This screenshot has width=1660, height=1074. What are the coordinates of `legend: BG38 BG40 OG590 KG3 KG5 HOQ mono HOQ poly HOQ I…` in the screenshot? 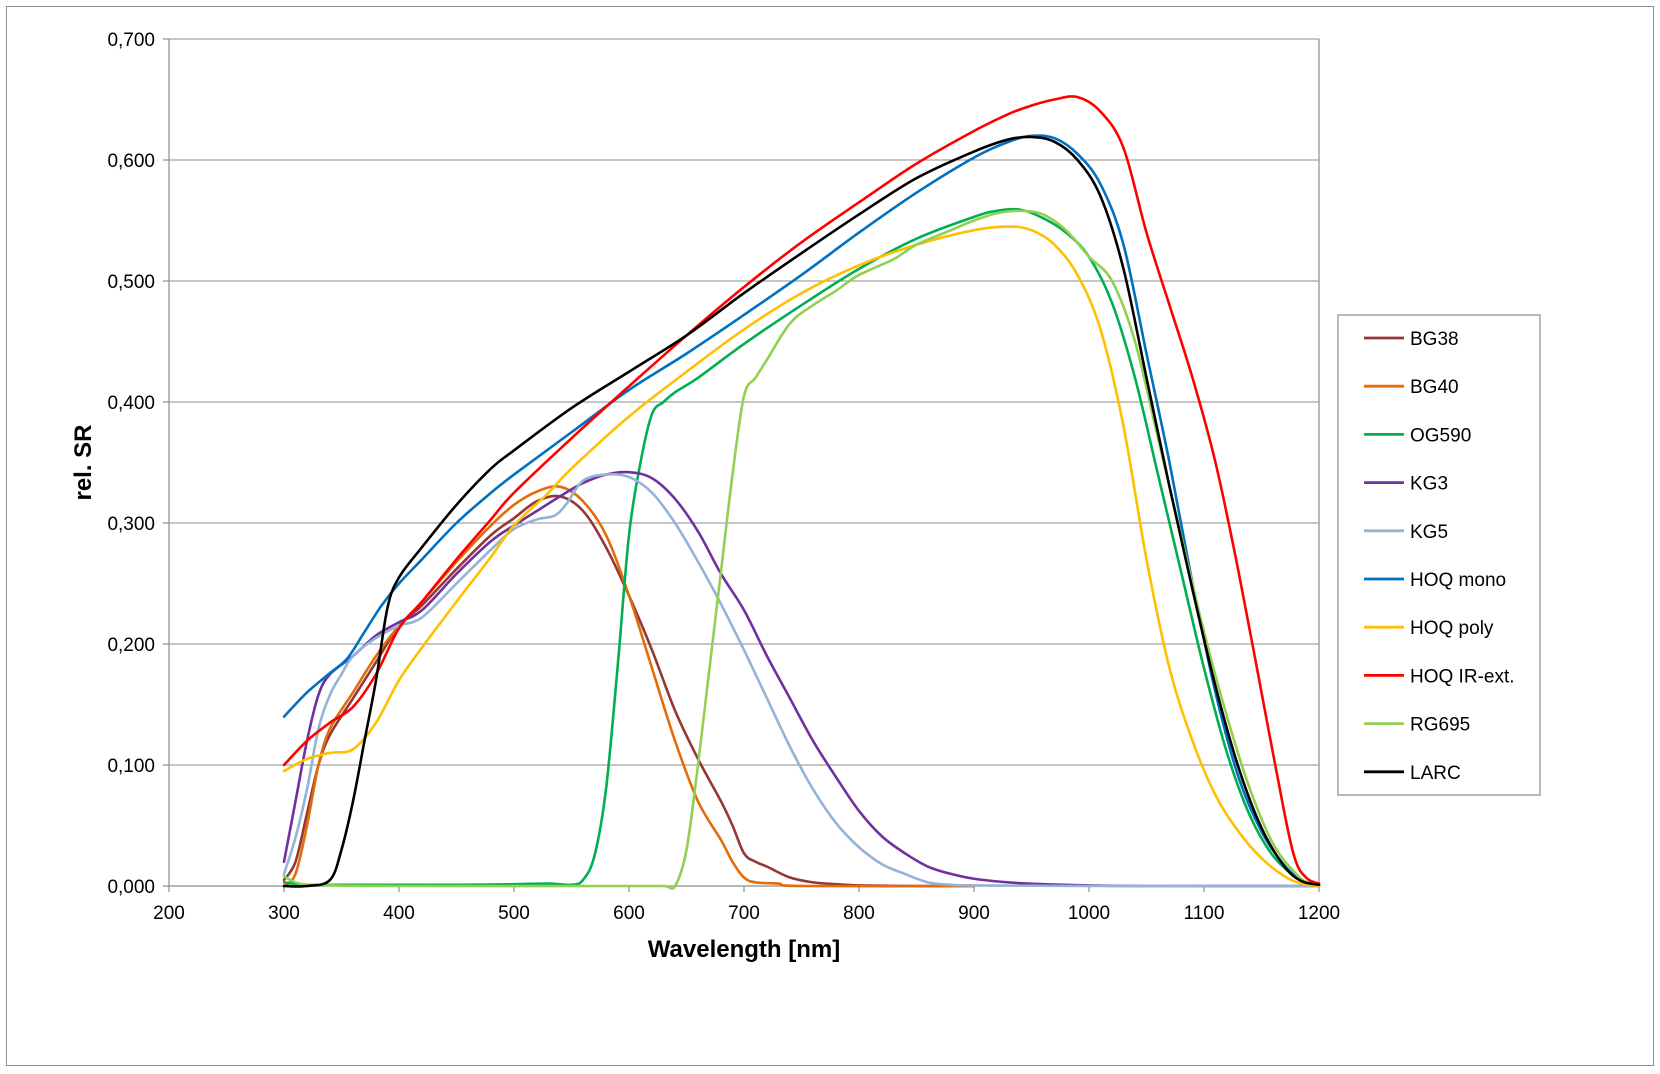 It's located at (1439, 555).